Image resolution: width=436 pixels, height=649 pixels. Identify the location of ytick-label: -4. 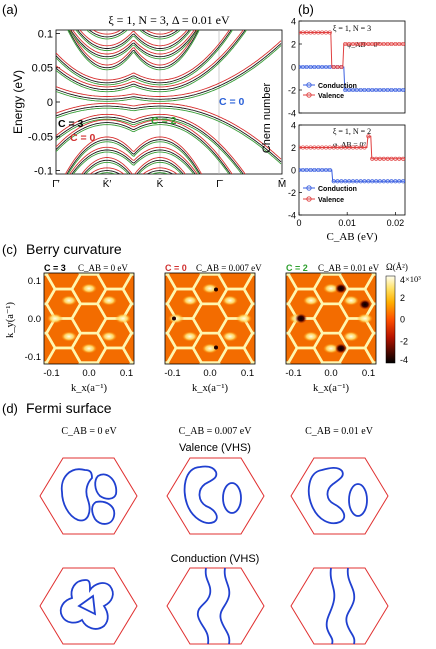
(292, 216).